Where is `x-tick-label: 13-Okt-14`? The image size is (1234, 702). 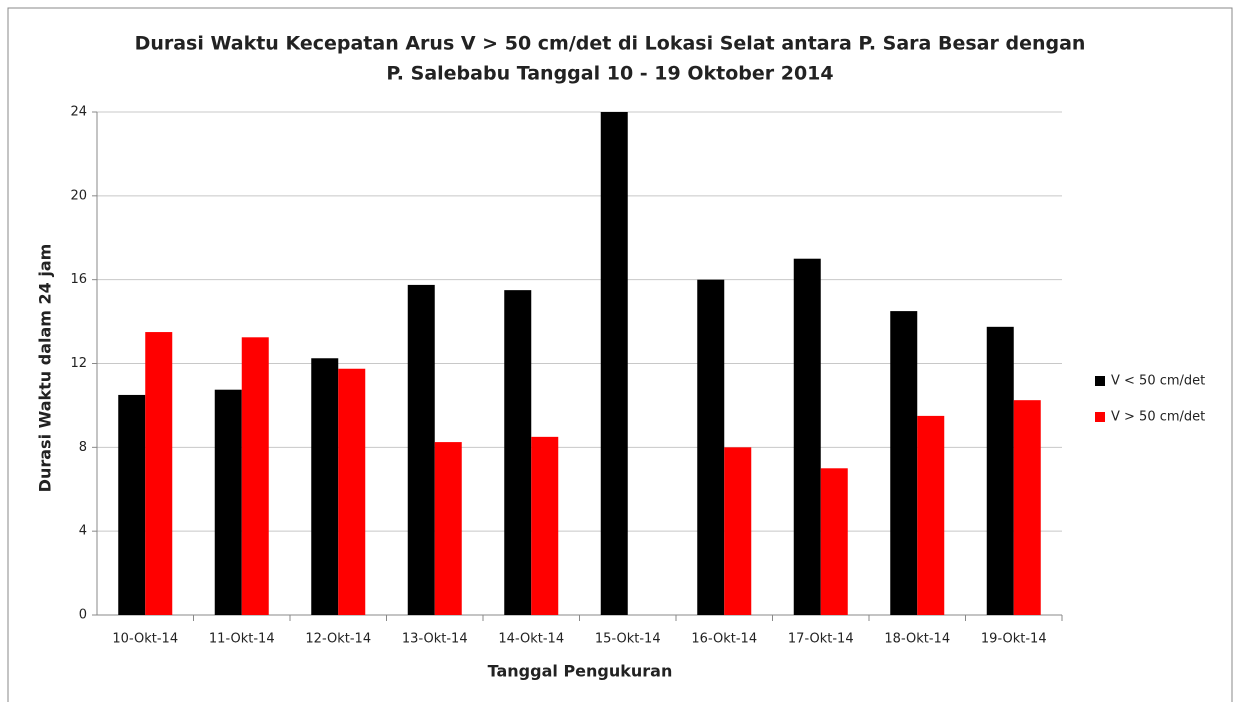
x-tick-label: 13-Okt-14 is located at coordinates (435, 639).